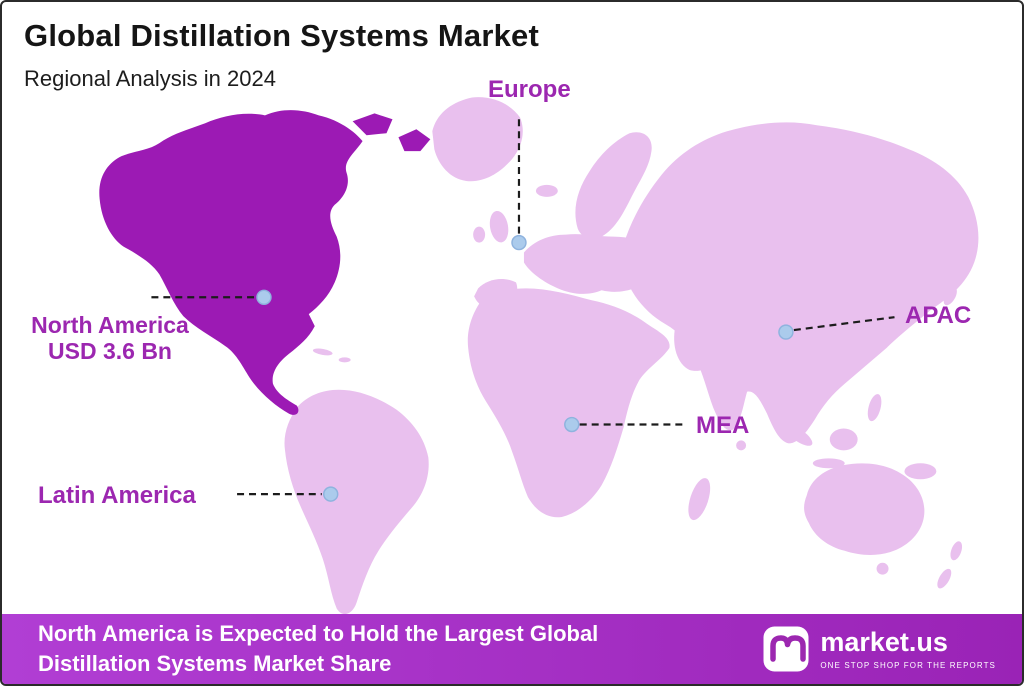 This screenshot has height=686, width=1024. Describe the element at coordinates (264, 297) in the screenshot. I see `marker-north-america` at that location.